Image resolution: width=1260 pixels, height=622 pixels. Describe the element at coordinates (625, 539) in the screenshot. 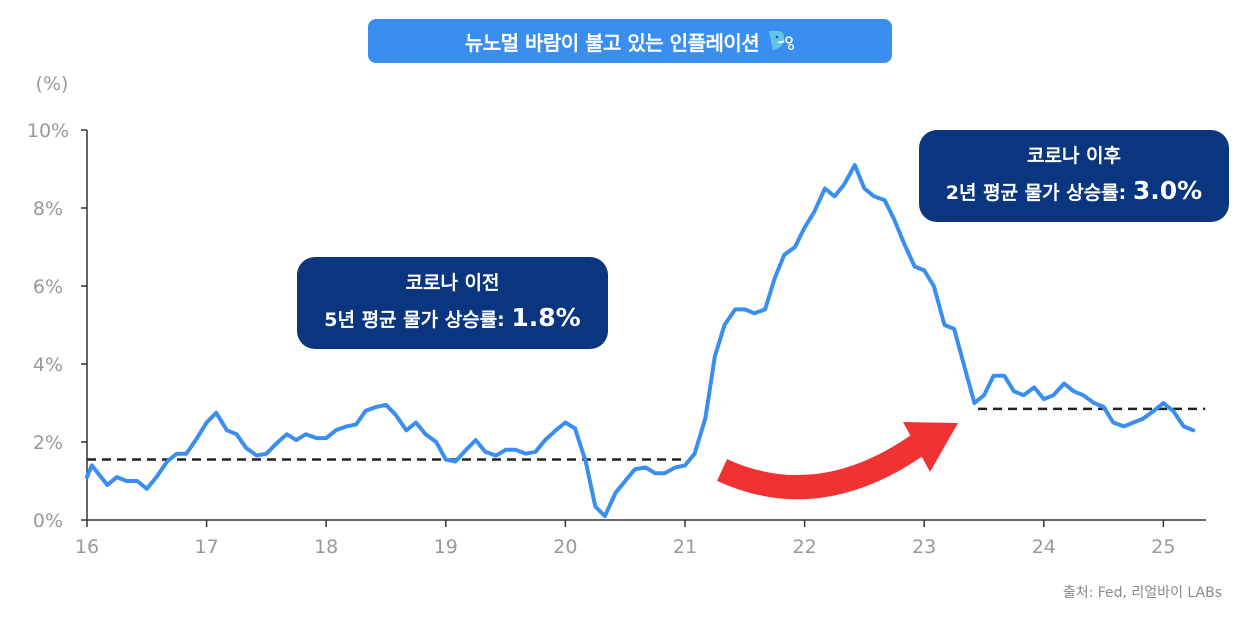

I see `x-ticks: 16 17 18 19 20 21 22 23 24 25` at that location.